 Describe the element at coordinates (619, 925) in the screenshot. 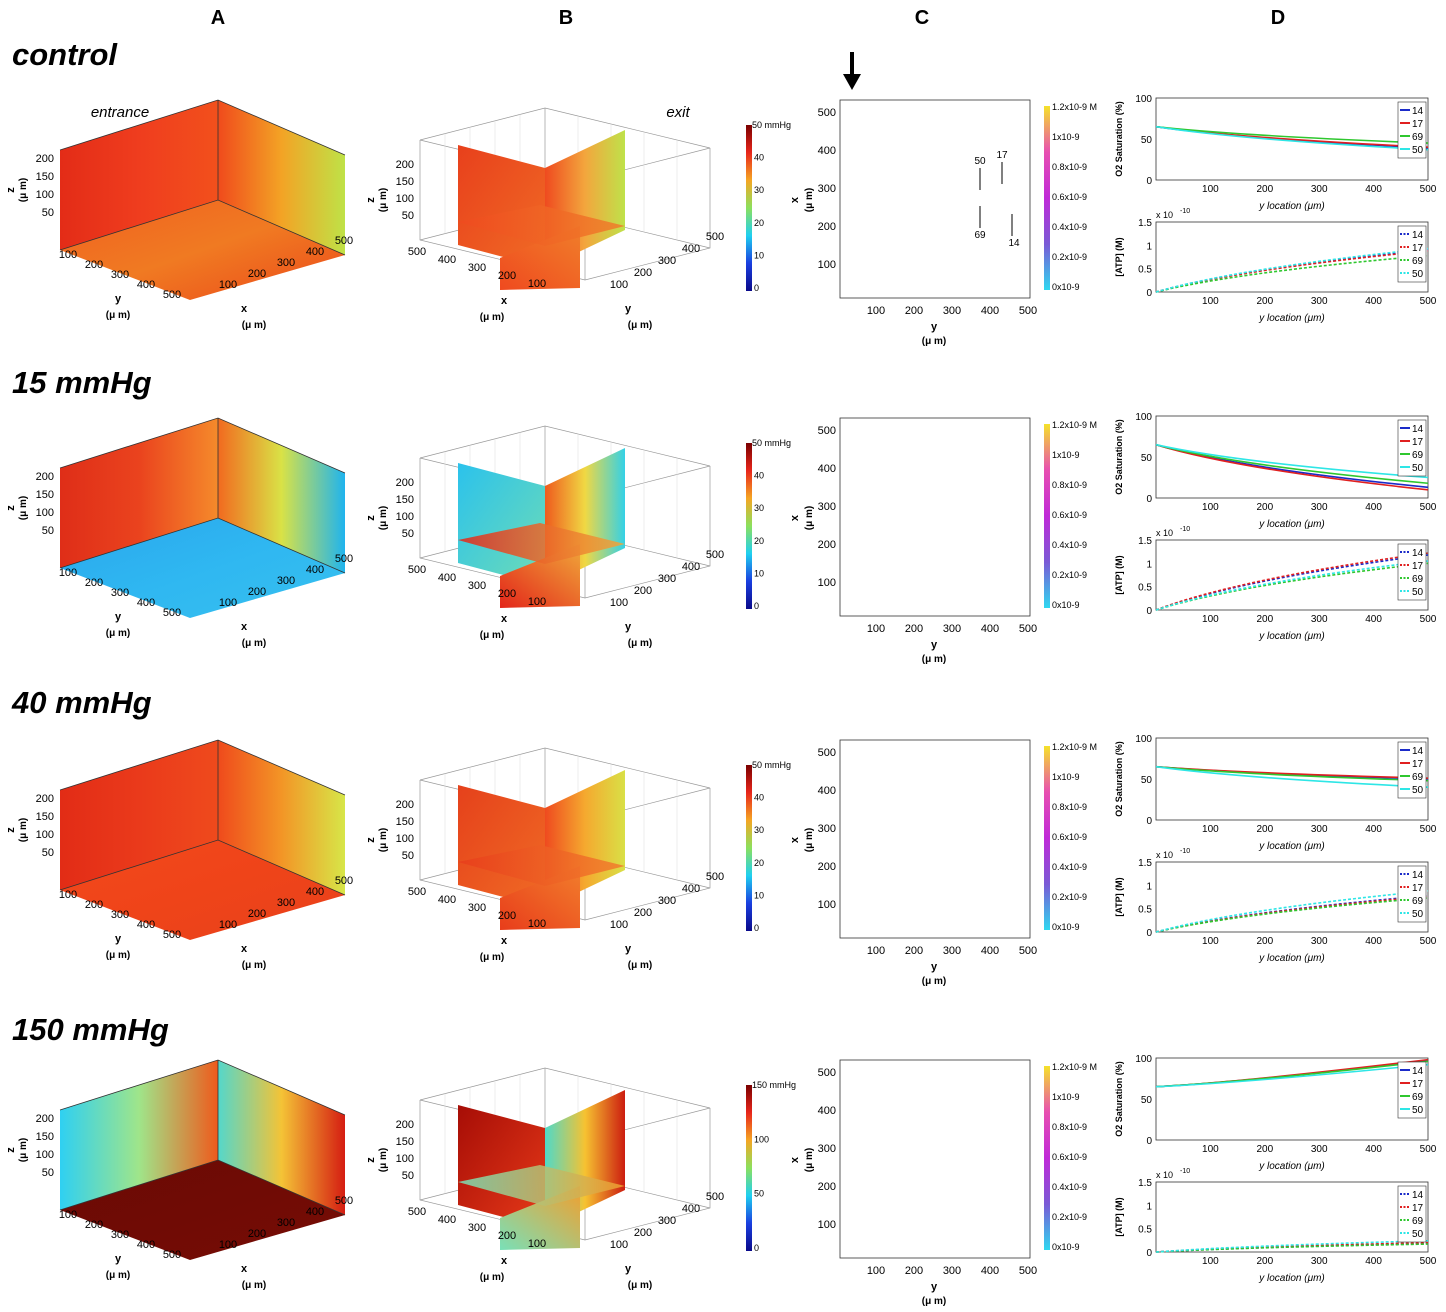

I see `planes-y-tick: 100` at that location.